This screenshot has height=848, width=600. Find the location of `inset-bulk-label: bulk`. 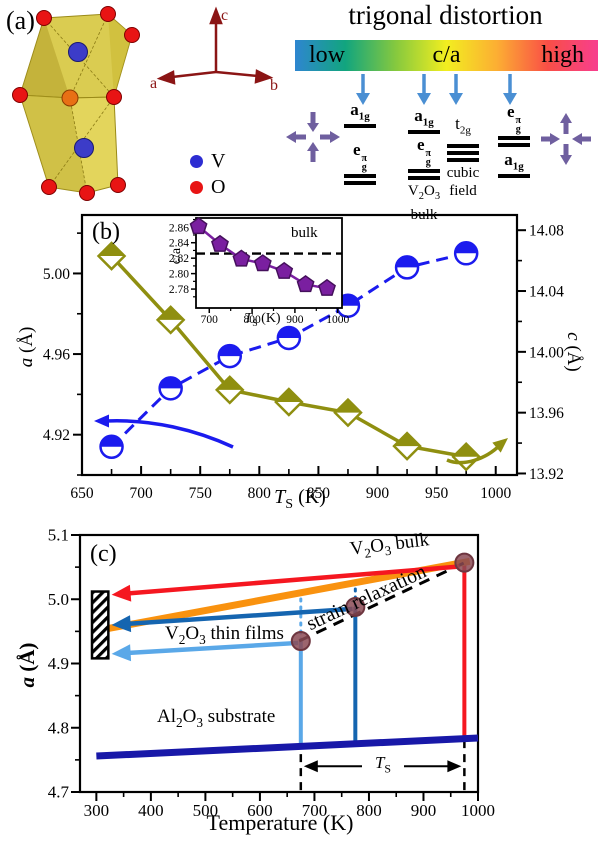

inset-bulk-label: bulk is located at coordinates (304, 233).